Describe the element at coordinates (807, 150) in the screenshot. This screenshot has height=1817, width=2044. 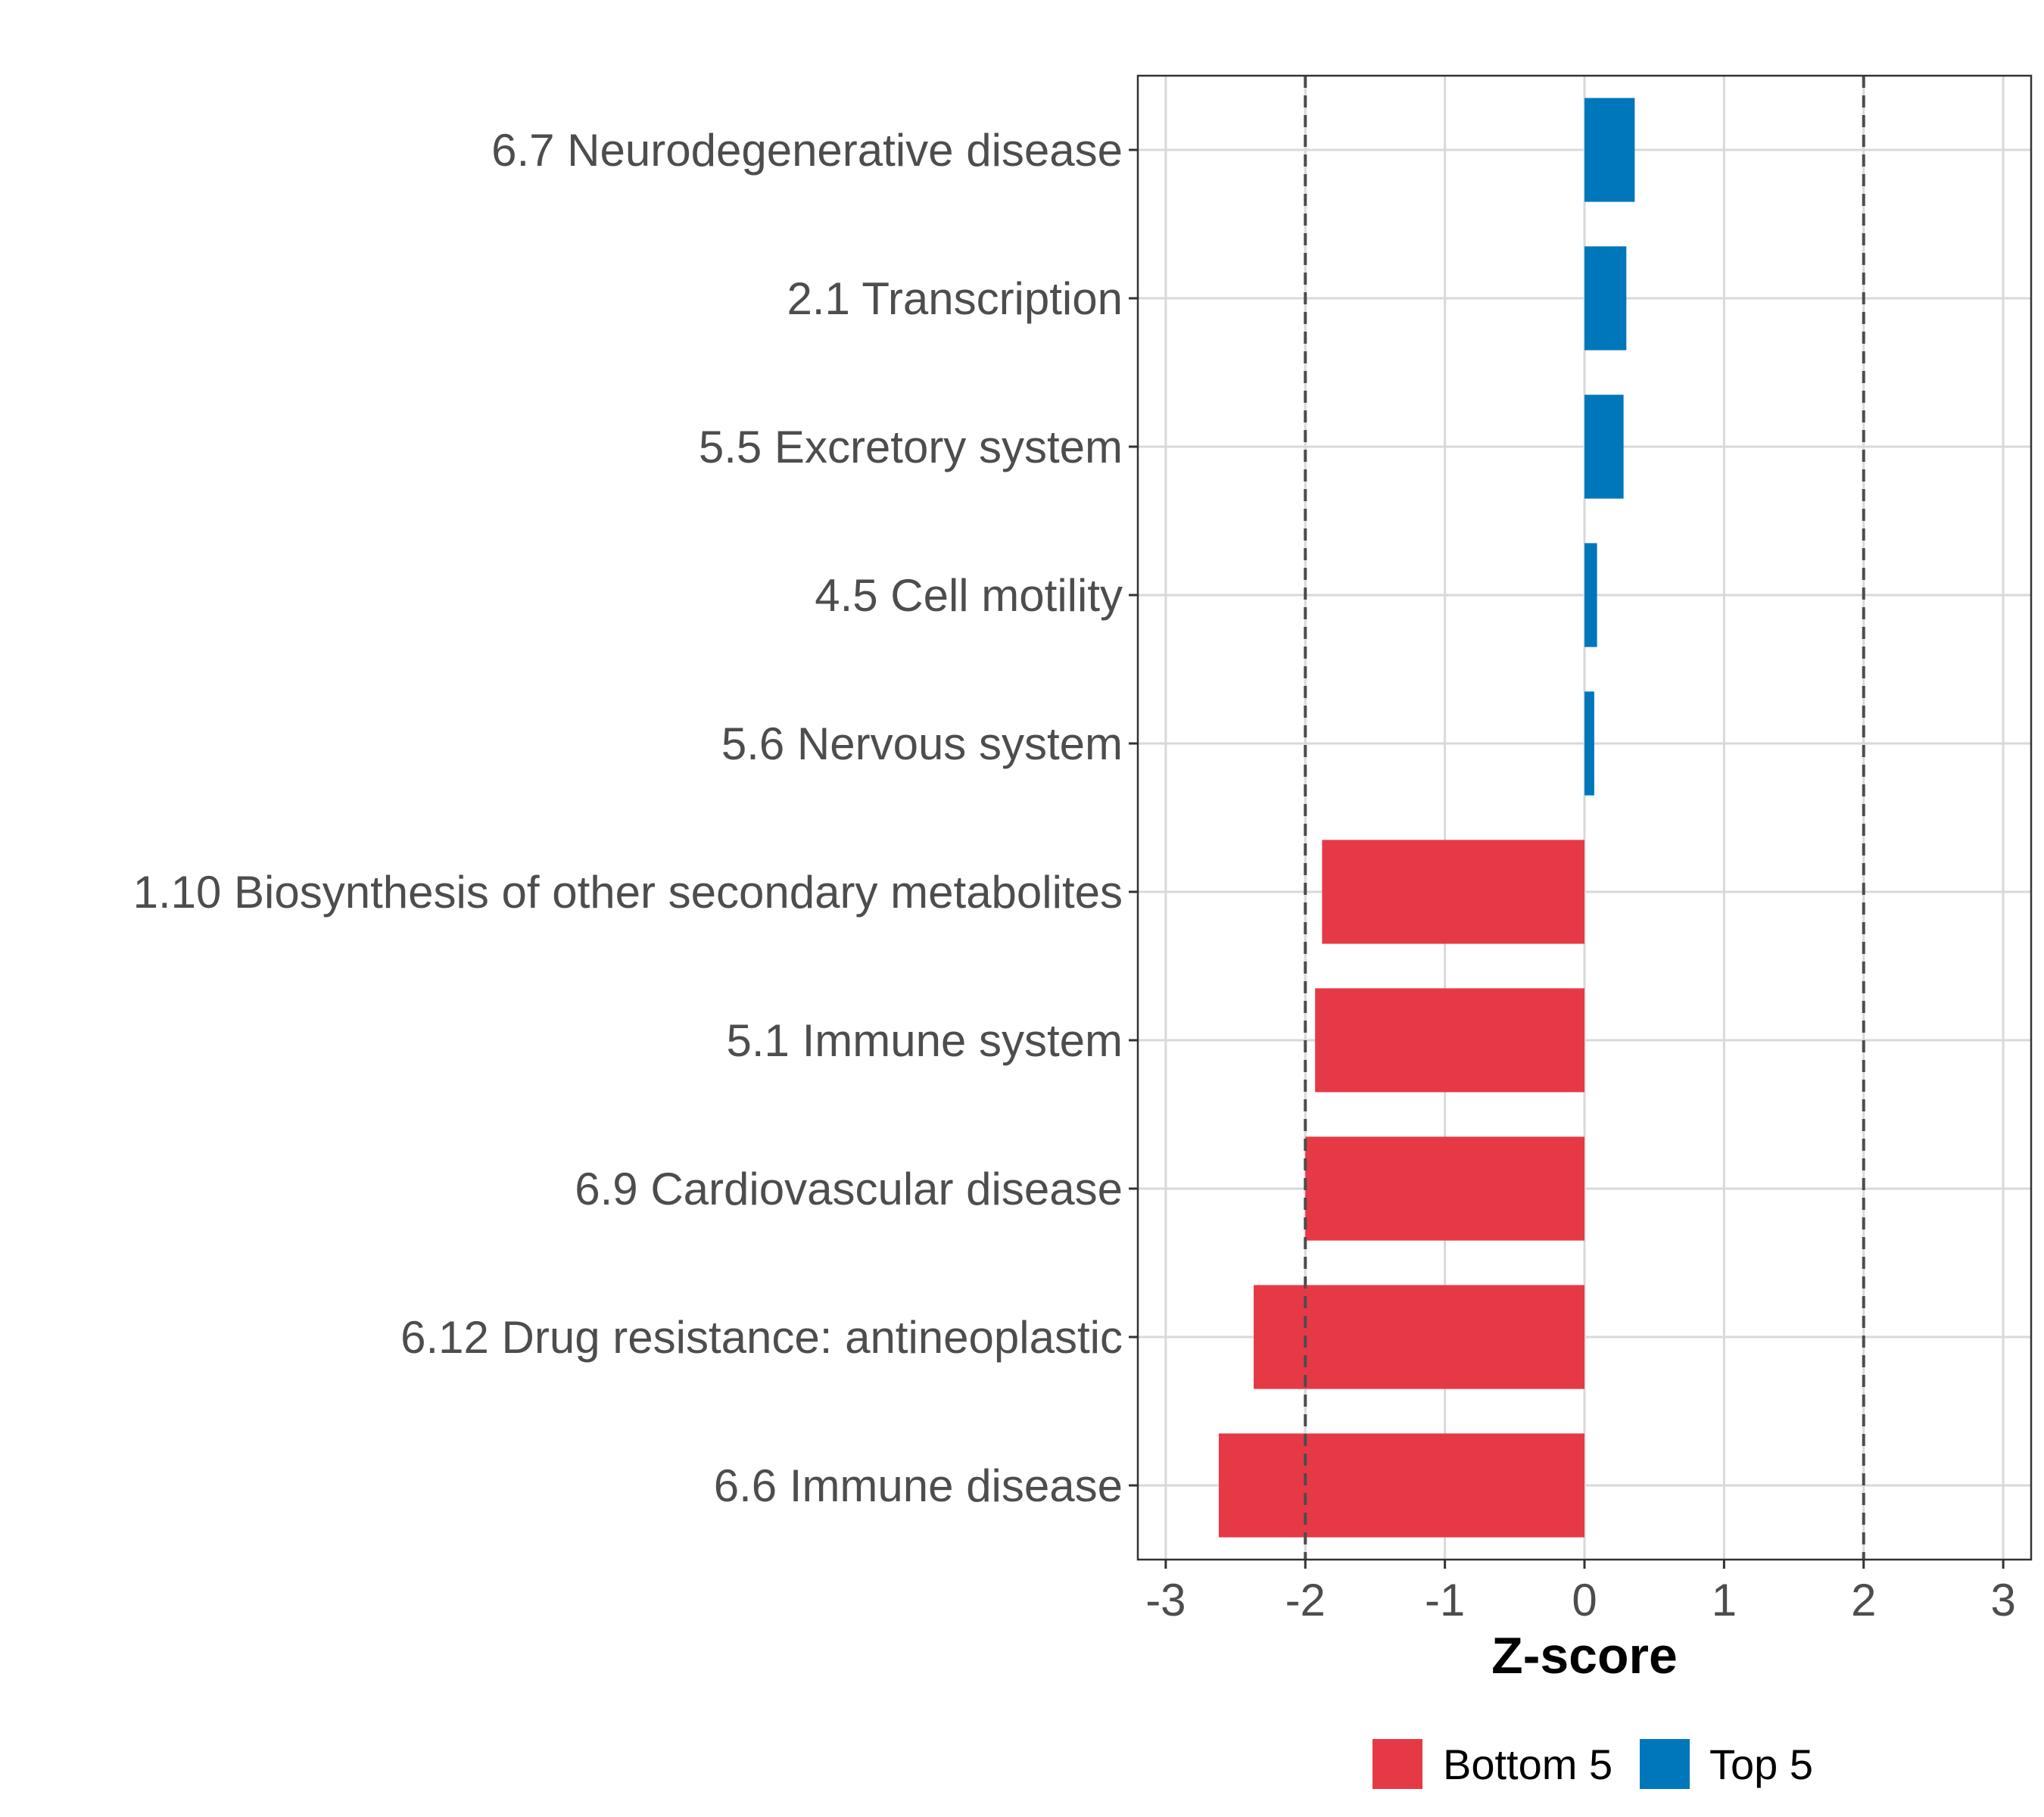
I see `y-tick-label: 6.7 Neurodegenerative disease` at that location.